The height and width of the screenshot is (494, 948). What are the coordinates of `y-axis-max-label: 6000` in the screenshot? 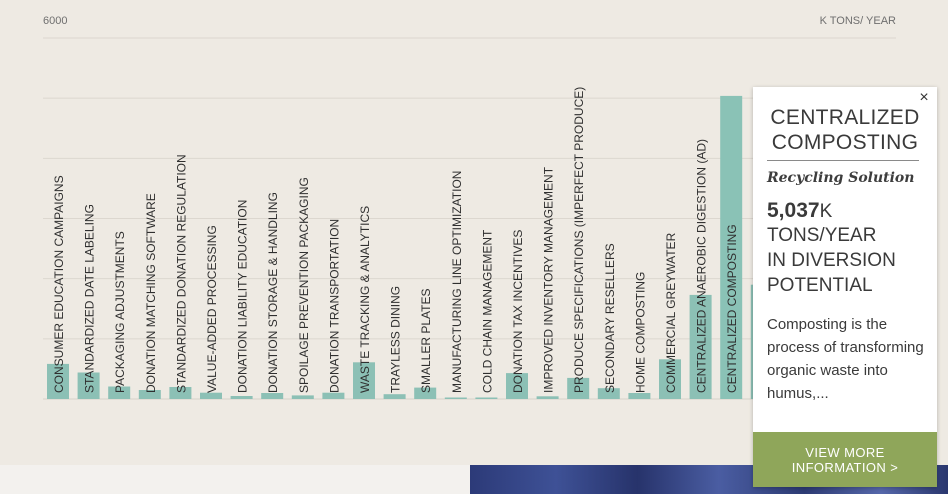 It's located at (55, 21).